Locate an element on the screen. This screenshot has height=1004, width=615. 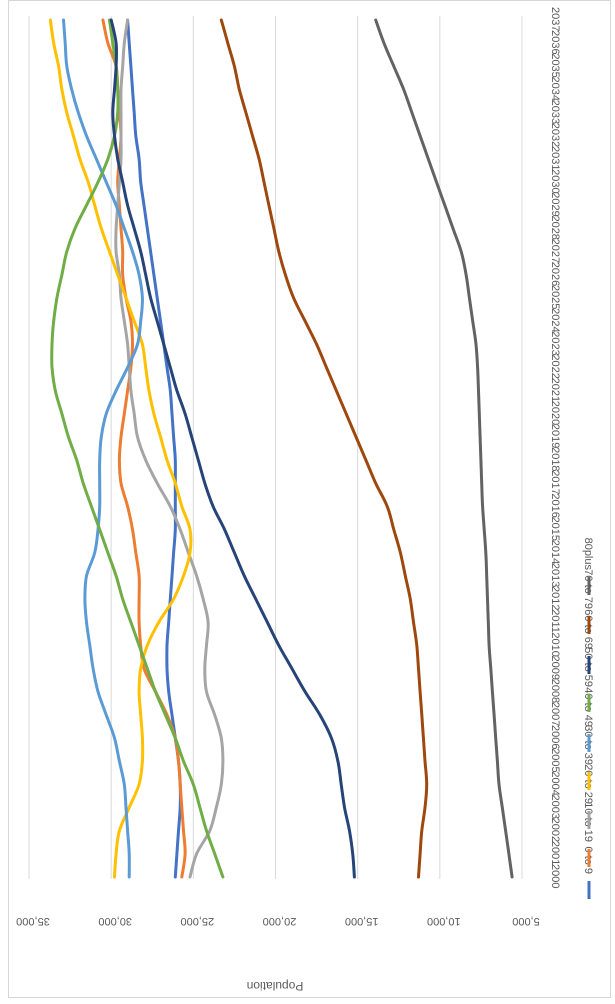
year-tick-label: 2021 is located at coordinates (555, 390).